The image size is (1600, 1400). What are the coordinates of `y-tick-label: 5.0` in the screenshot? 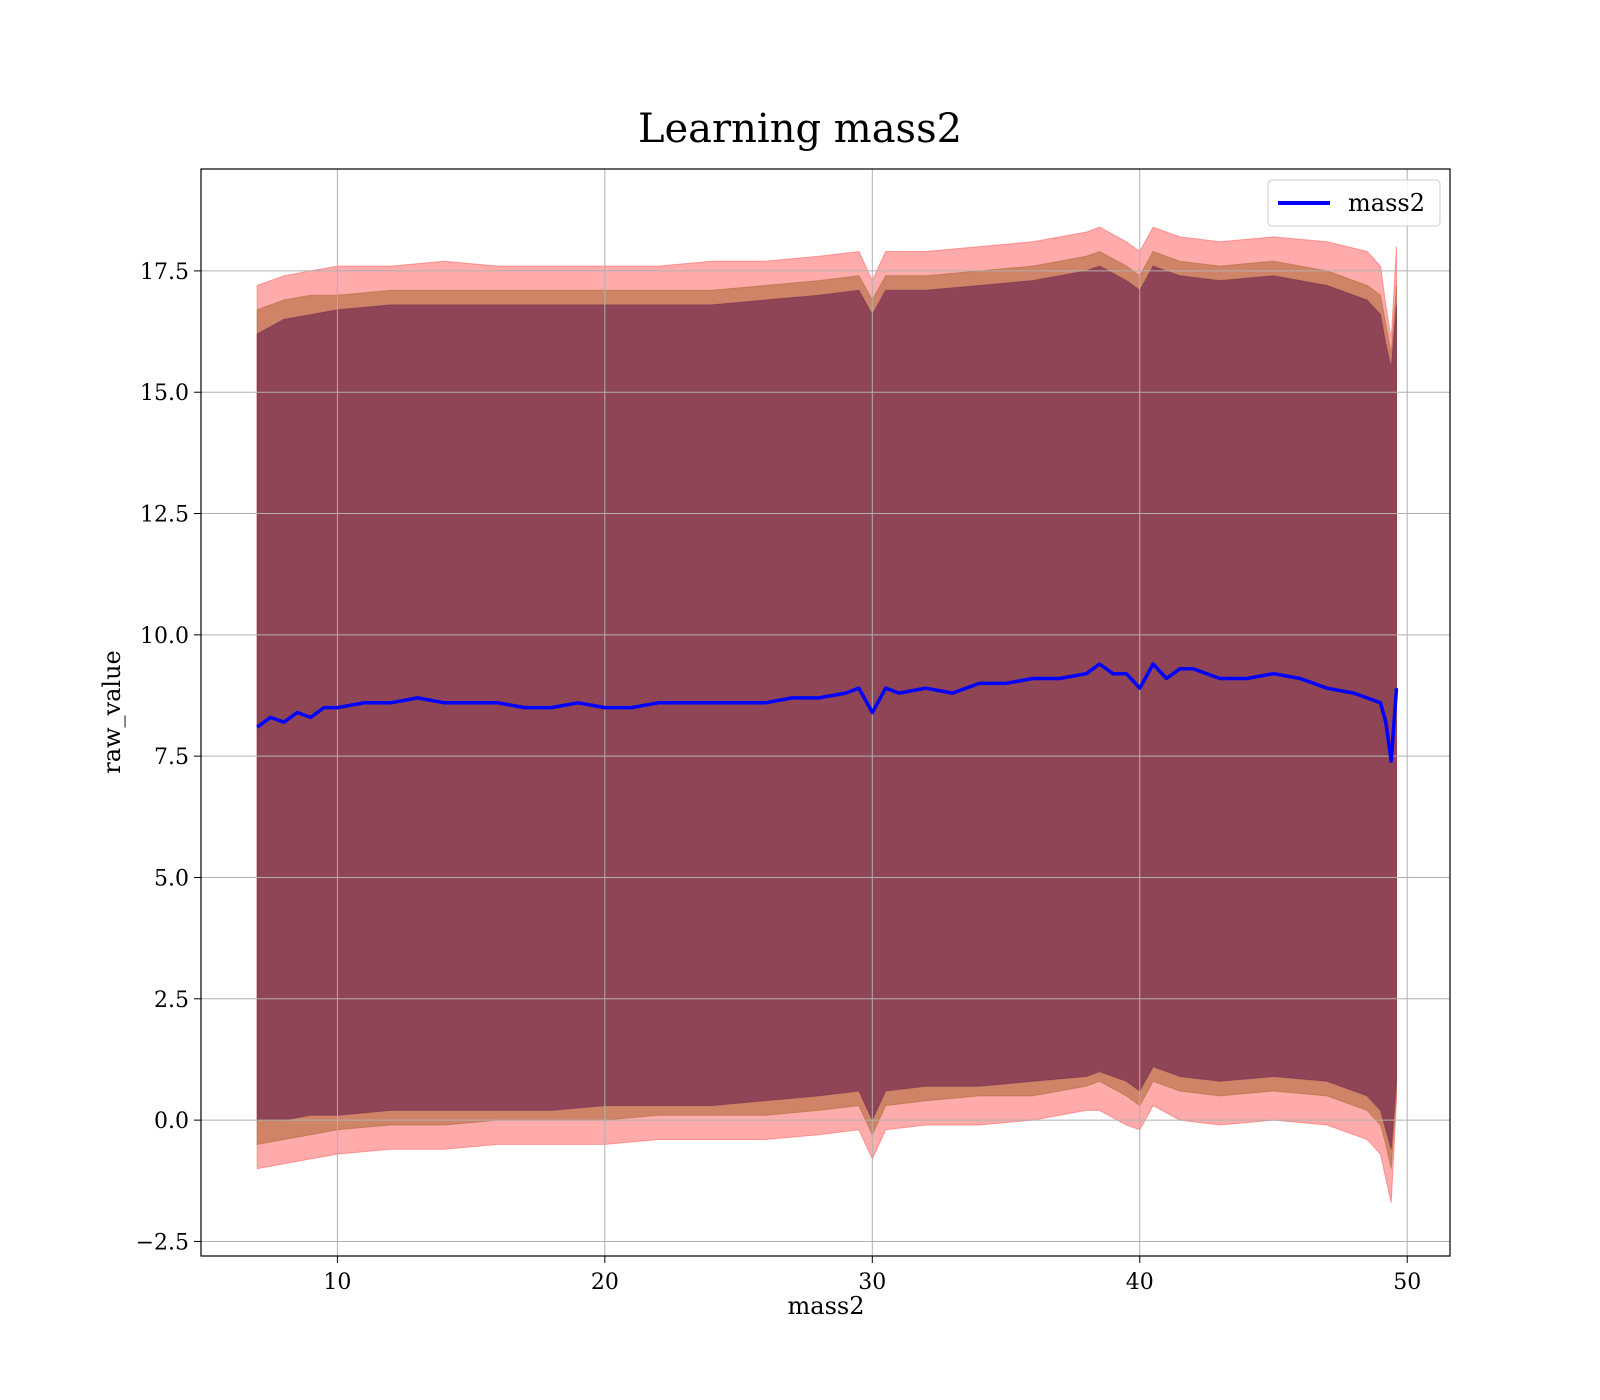 It's located at (171, 878).